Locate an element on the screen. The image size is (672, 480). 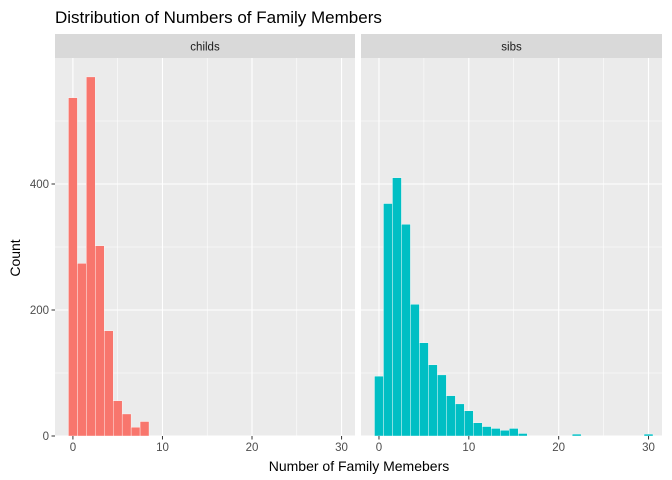
y-tick-label: 200 is located at coordinates (39, 311).